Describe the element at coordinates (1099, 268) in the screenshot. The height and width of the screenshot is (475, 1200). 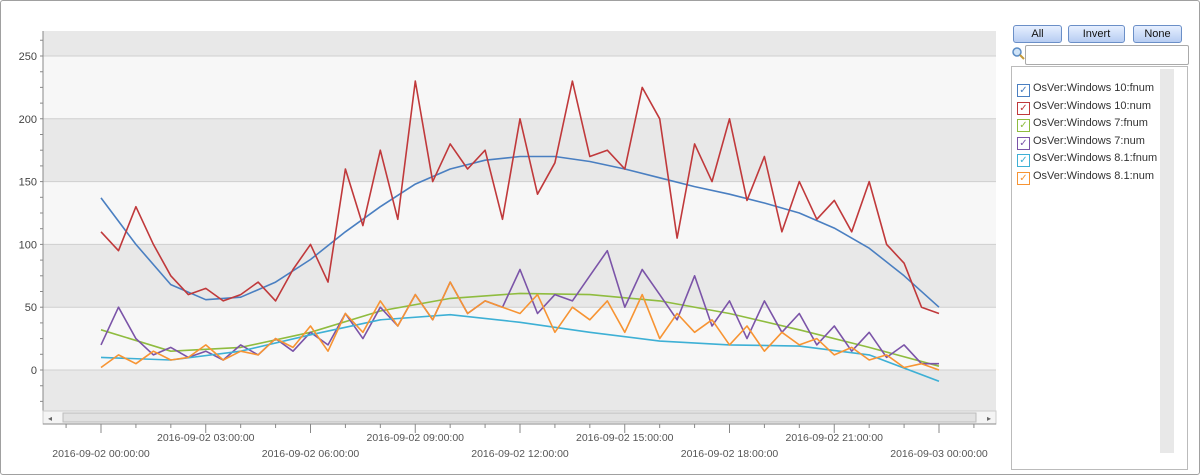
I see `series-list` at that location.